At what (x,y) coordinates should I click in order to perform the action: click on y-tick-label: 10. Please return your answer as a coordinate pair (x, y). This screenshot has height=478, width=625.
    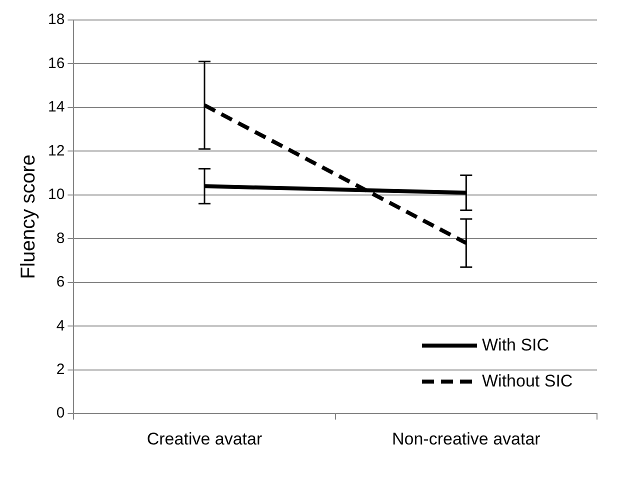
    Looking at the image, I should click on (56, 195).